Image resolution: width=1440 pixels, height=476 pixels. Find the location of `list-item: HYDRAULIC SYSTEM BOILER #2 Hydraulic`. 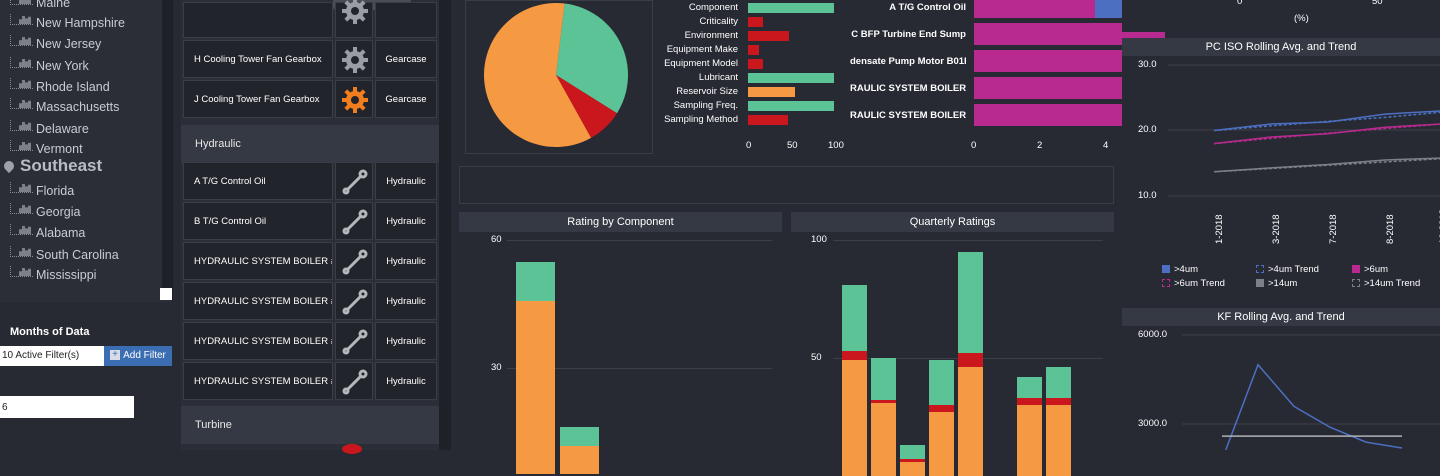

list-item: HYDRAULIC SYSTEM BOILER #2 Hydraulic is located at coordinates (310, 301).